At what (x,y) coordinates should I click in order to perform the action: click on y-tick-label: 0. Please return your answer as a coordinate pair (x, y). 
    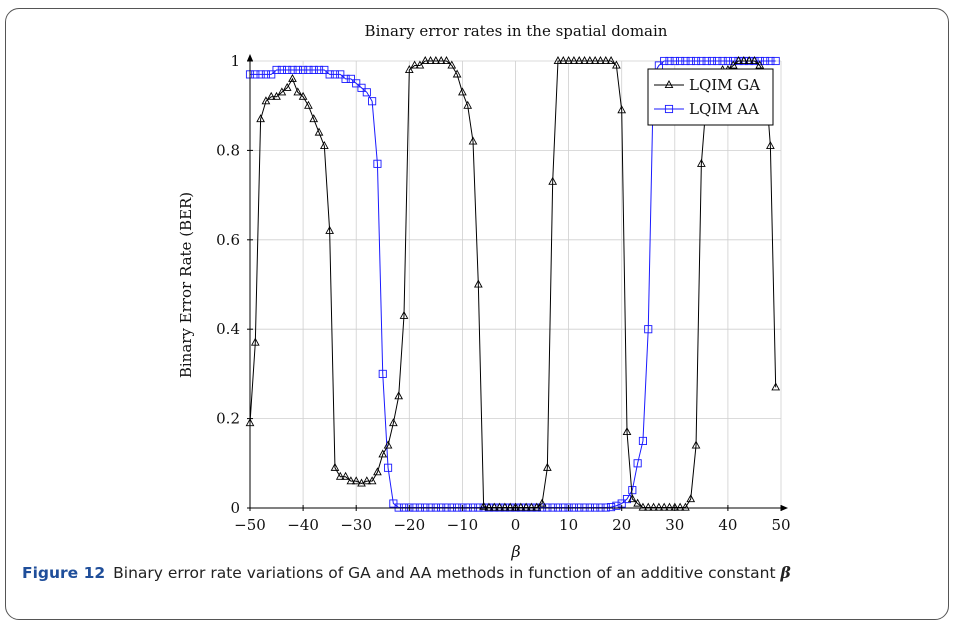
    Looking at the image, I should click on (235, 508).